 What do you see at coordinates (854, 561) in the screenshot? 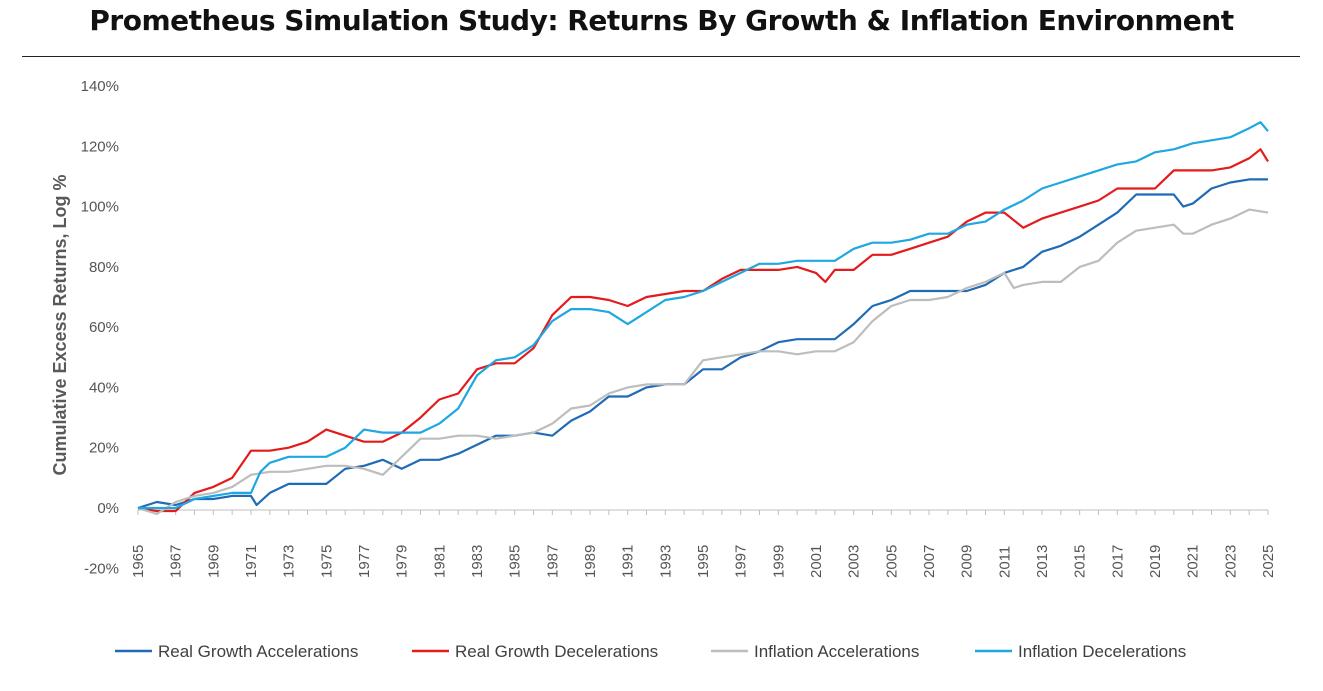
I see `x-tick-label: 2003` at bounding box center [854, 561].